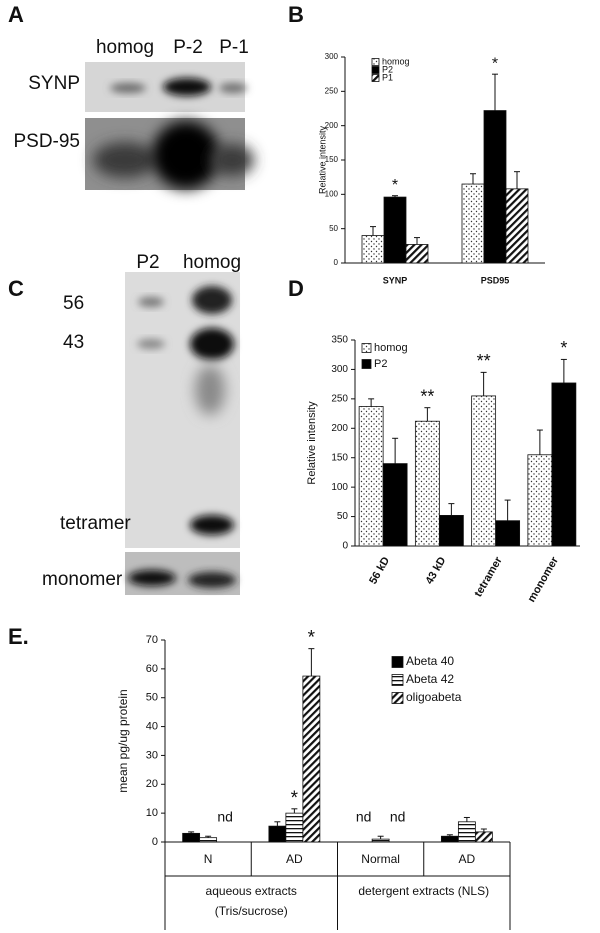 This screenshot has height=933, width=600. I want to click on group-label: detergent extracts (NLS), so click(423, 891).